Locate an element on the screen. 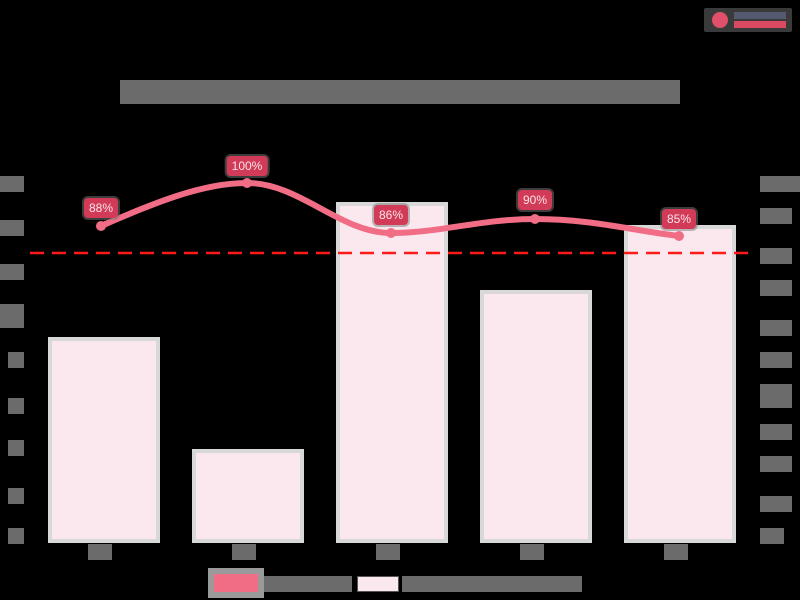 The width and height of the screenshot is (800, 600). trend-points is located at coordinates (390, 209).